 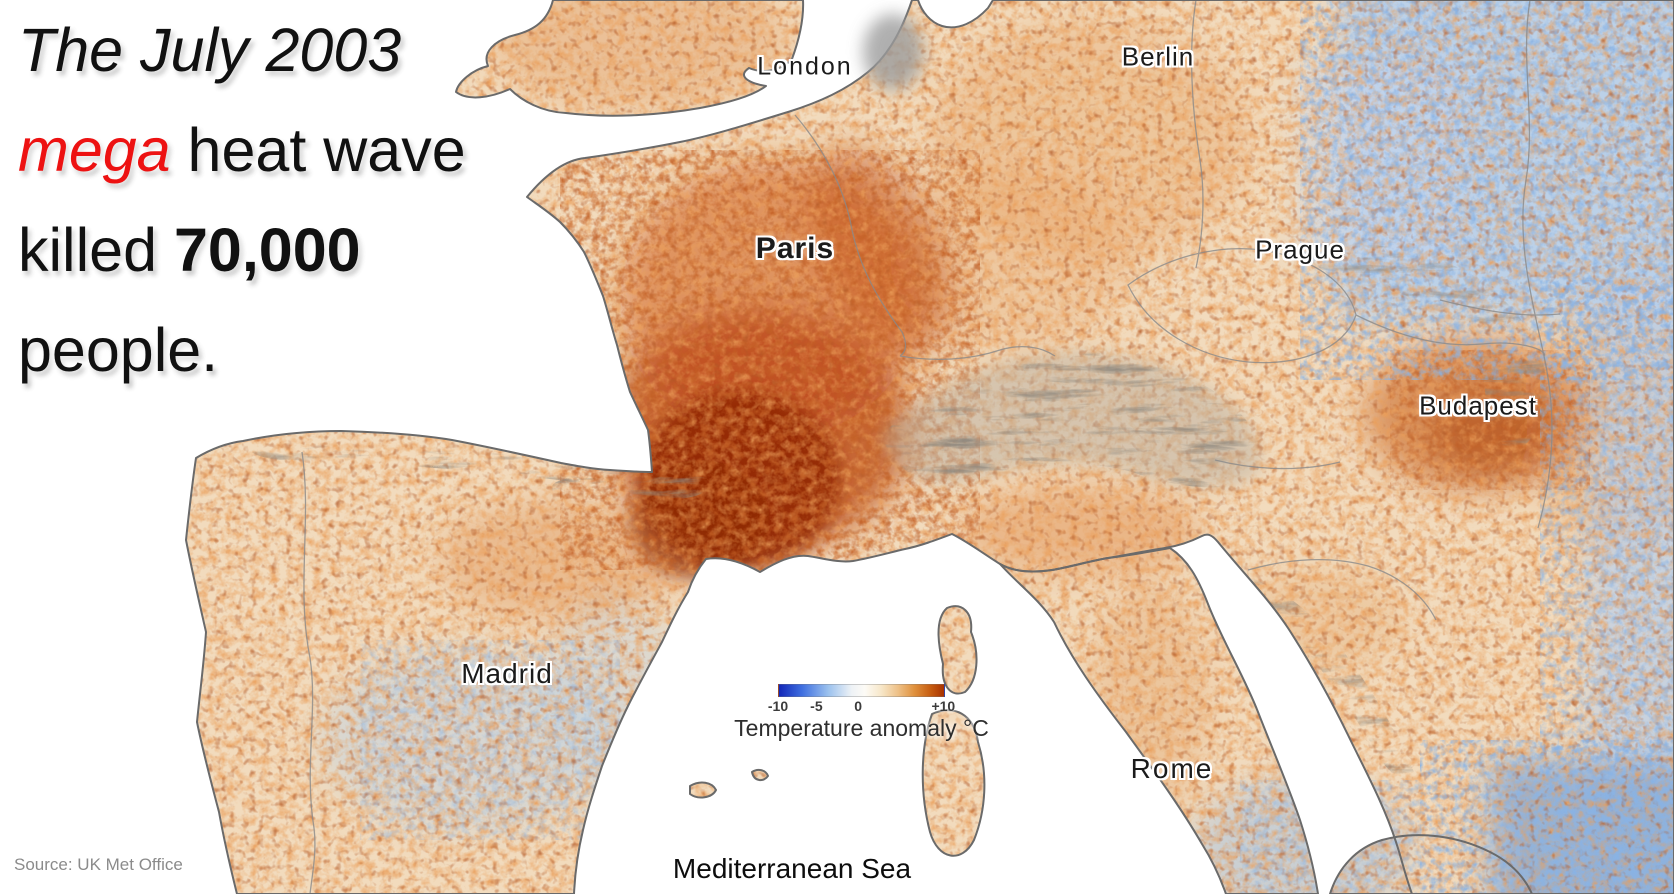 I want to click on headline-line3-lead: killed, so click(x=96, y=250).